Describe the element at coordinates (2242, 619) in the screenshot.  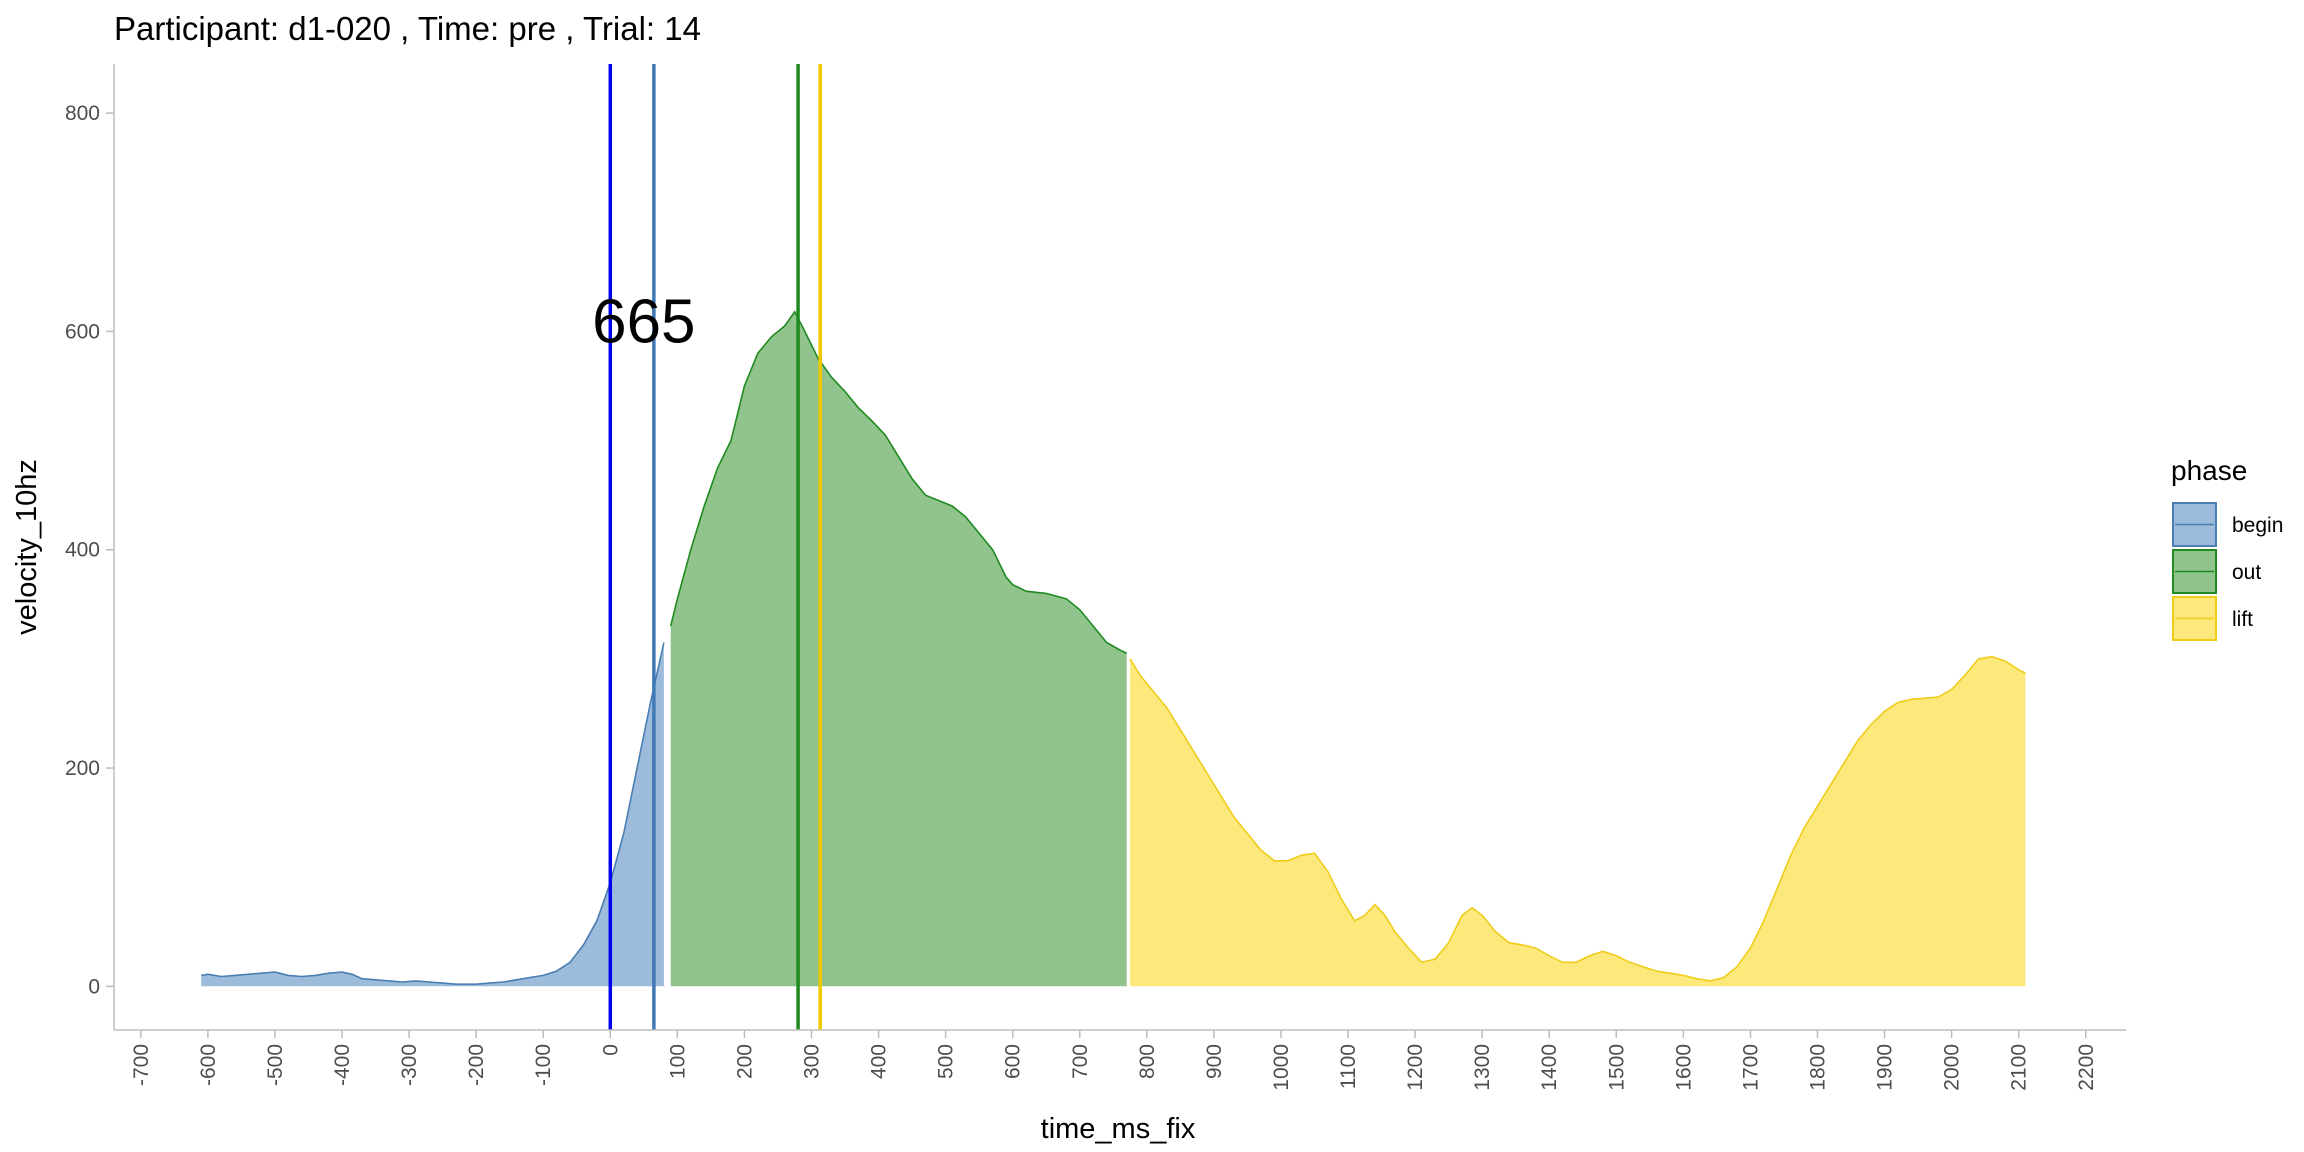
I see `legend-label-lift: lift` at that location.